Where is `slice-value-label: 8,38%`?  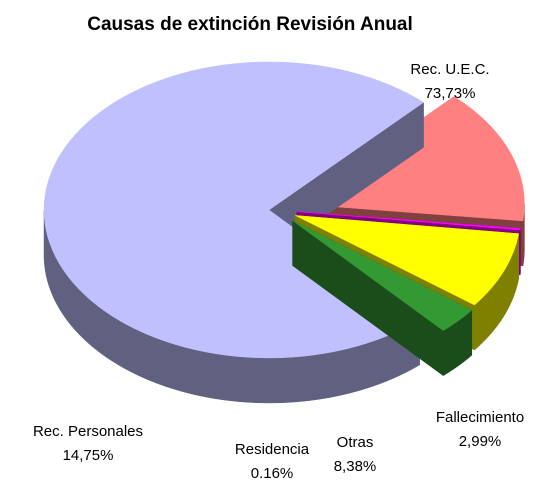
slice-value-label: 8,38% is located at coordinates (355, 466).